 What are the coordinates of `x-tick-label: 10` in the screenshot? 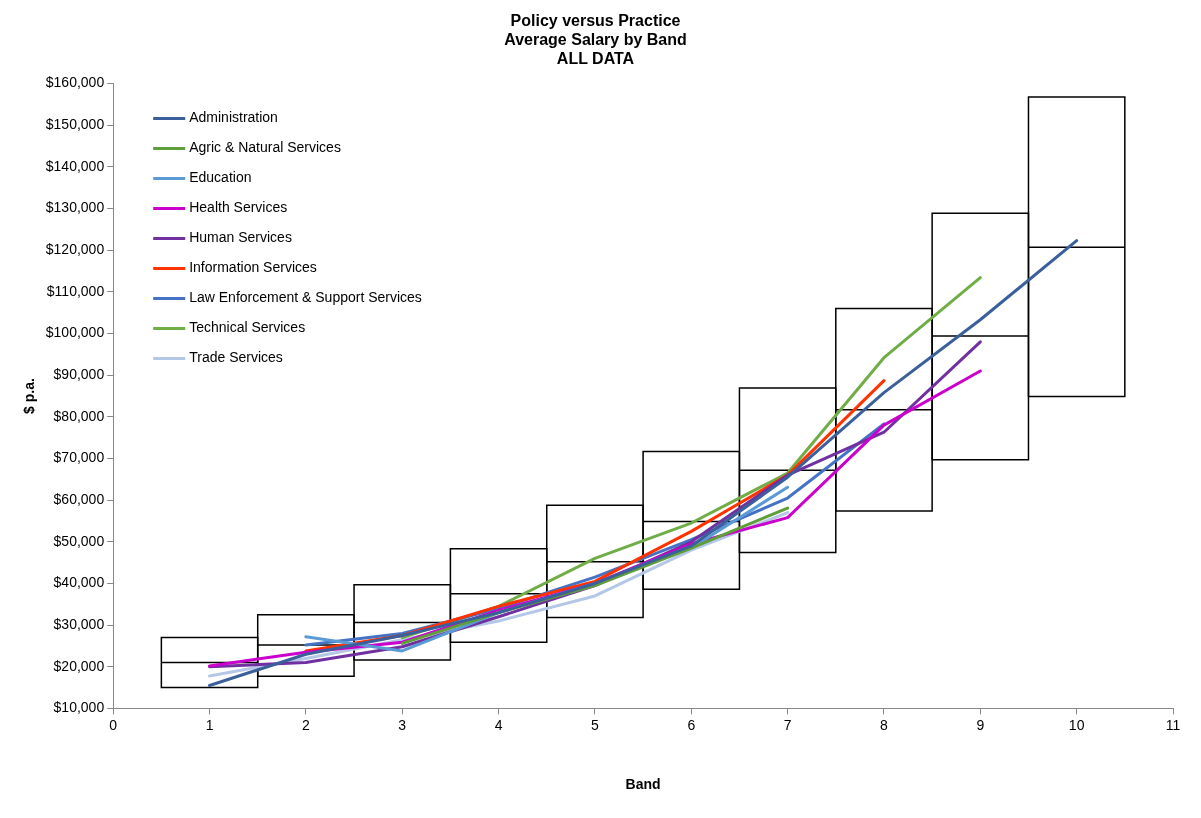 It's located at (1076, 724).